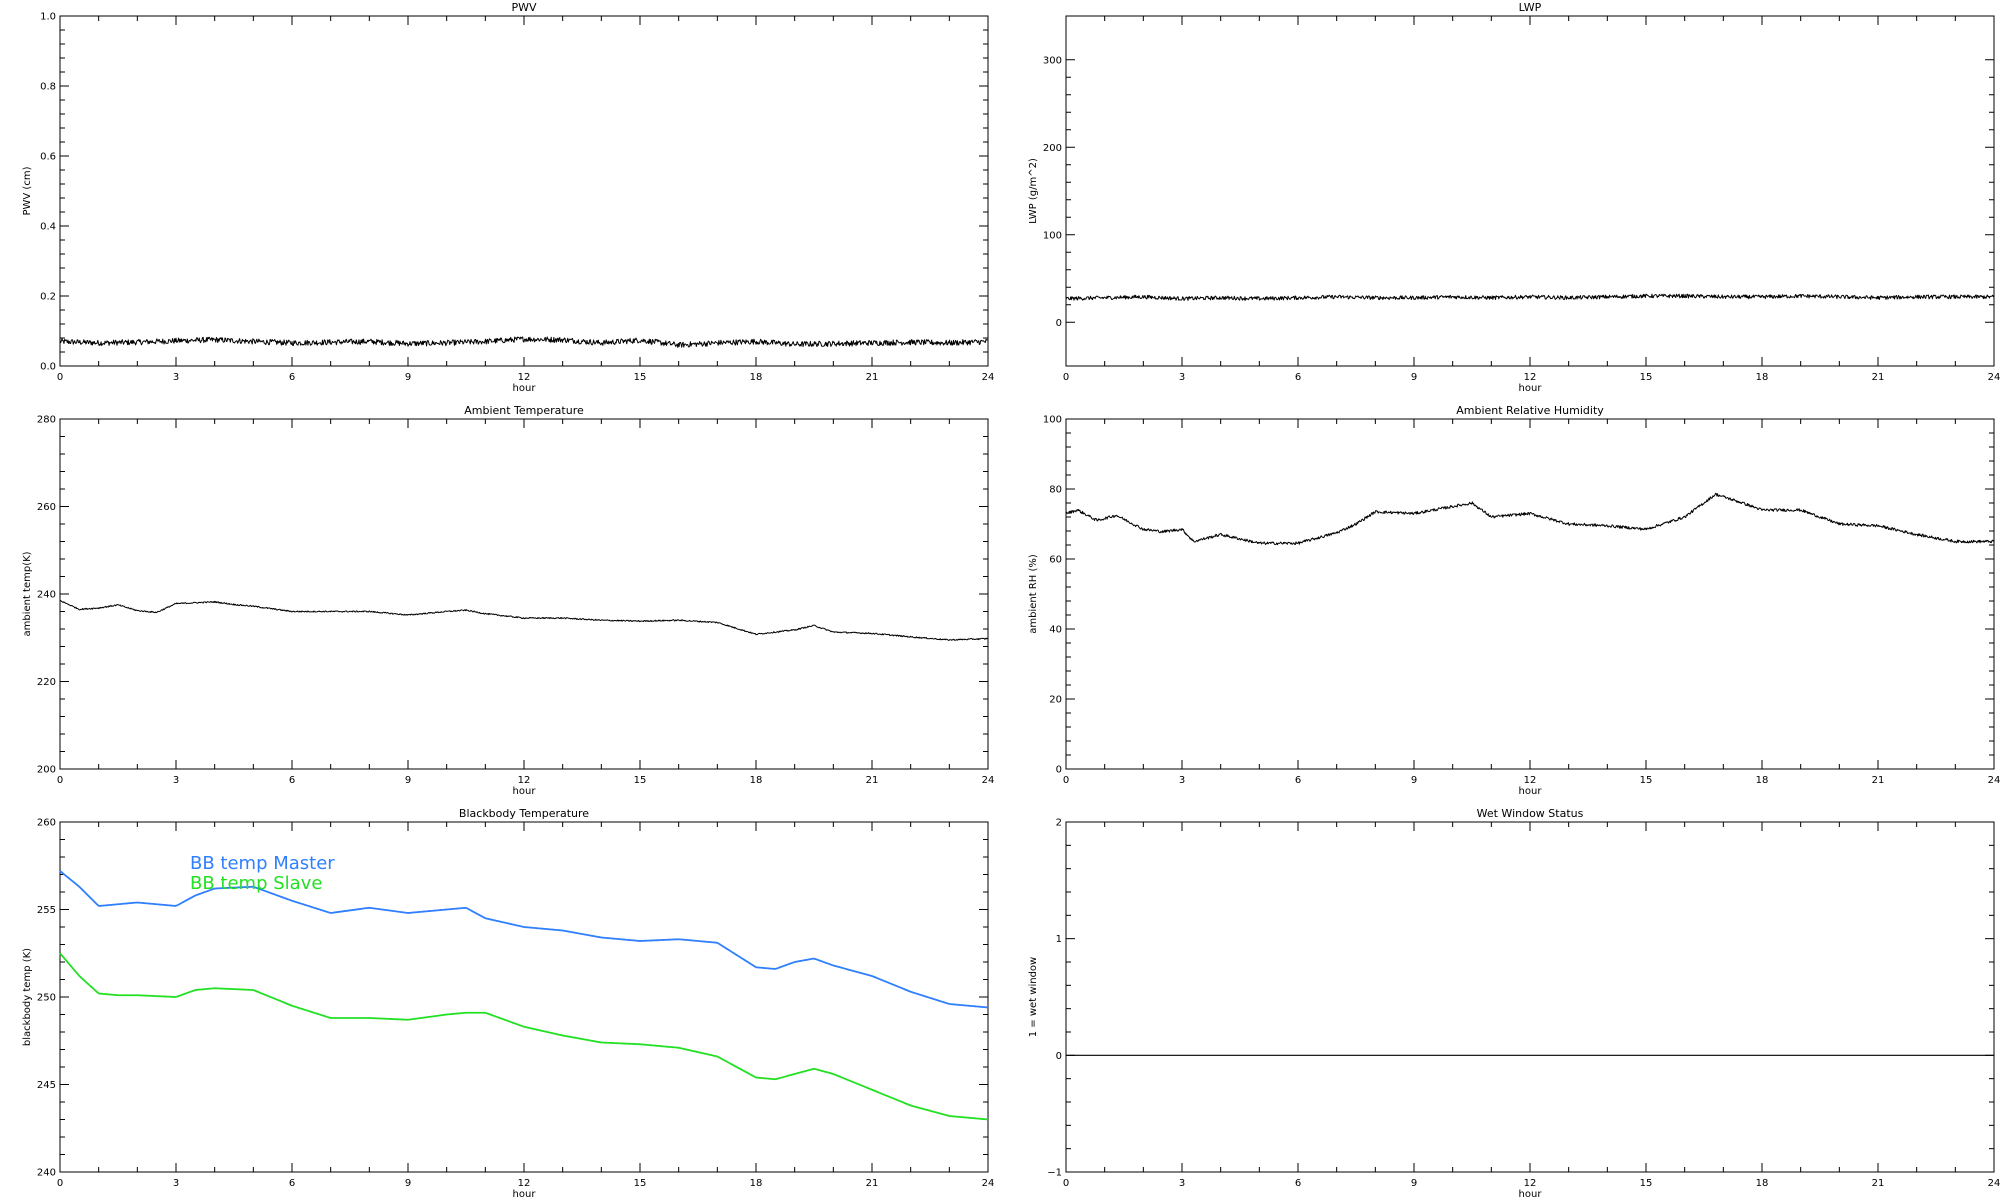 The width and height of the screenshot is (2000, 1200). What do you see at coordinates (1530, 594) in the screenshot?
I see `plot-frame` at bounding box center [1530, 594].